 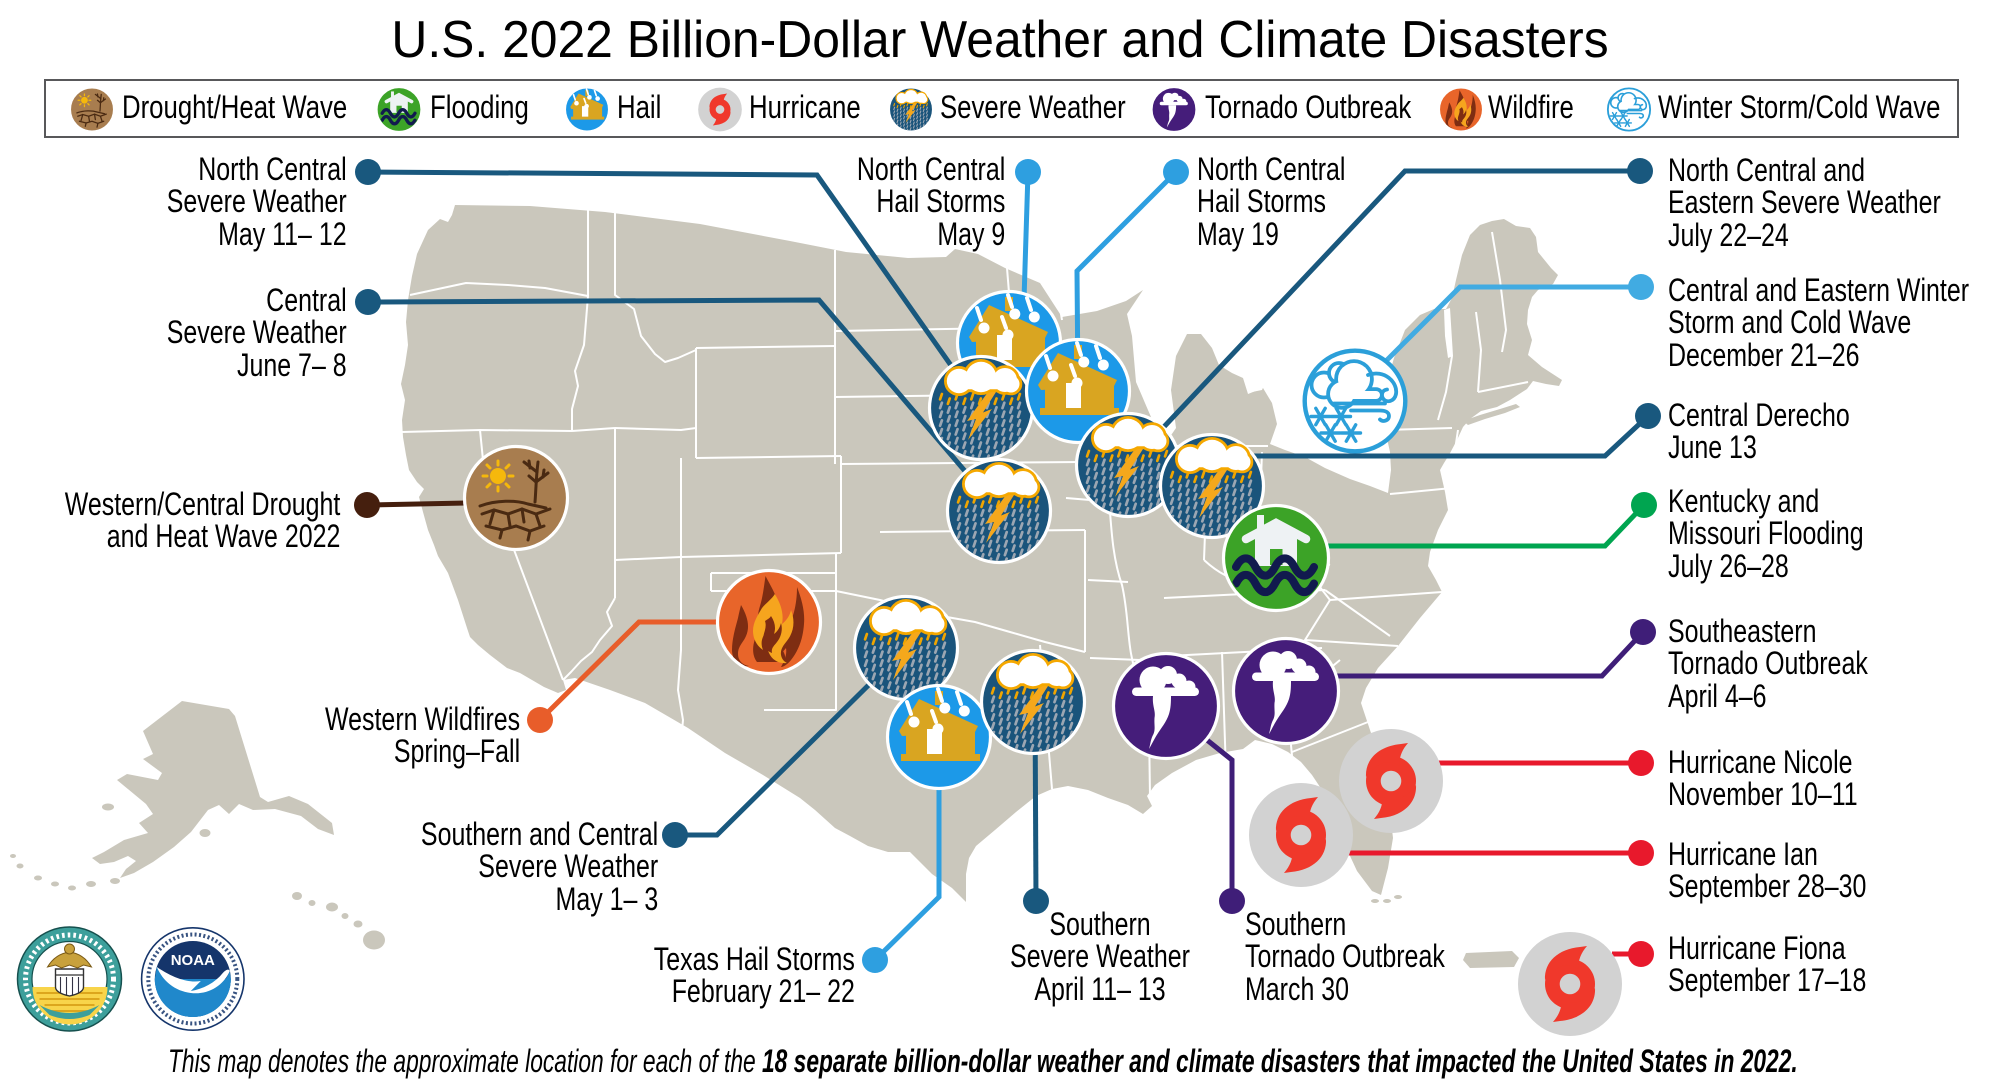 What do you see at coordinates (193, 960) in the screenshot?
I see `svg-text: NOAA` at bounding box center [193, 960].